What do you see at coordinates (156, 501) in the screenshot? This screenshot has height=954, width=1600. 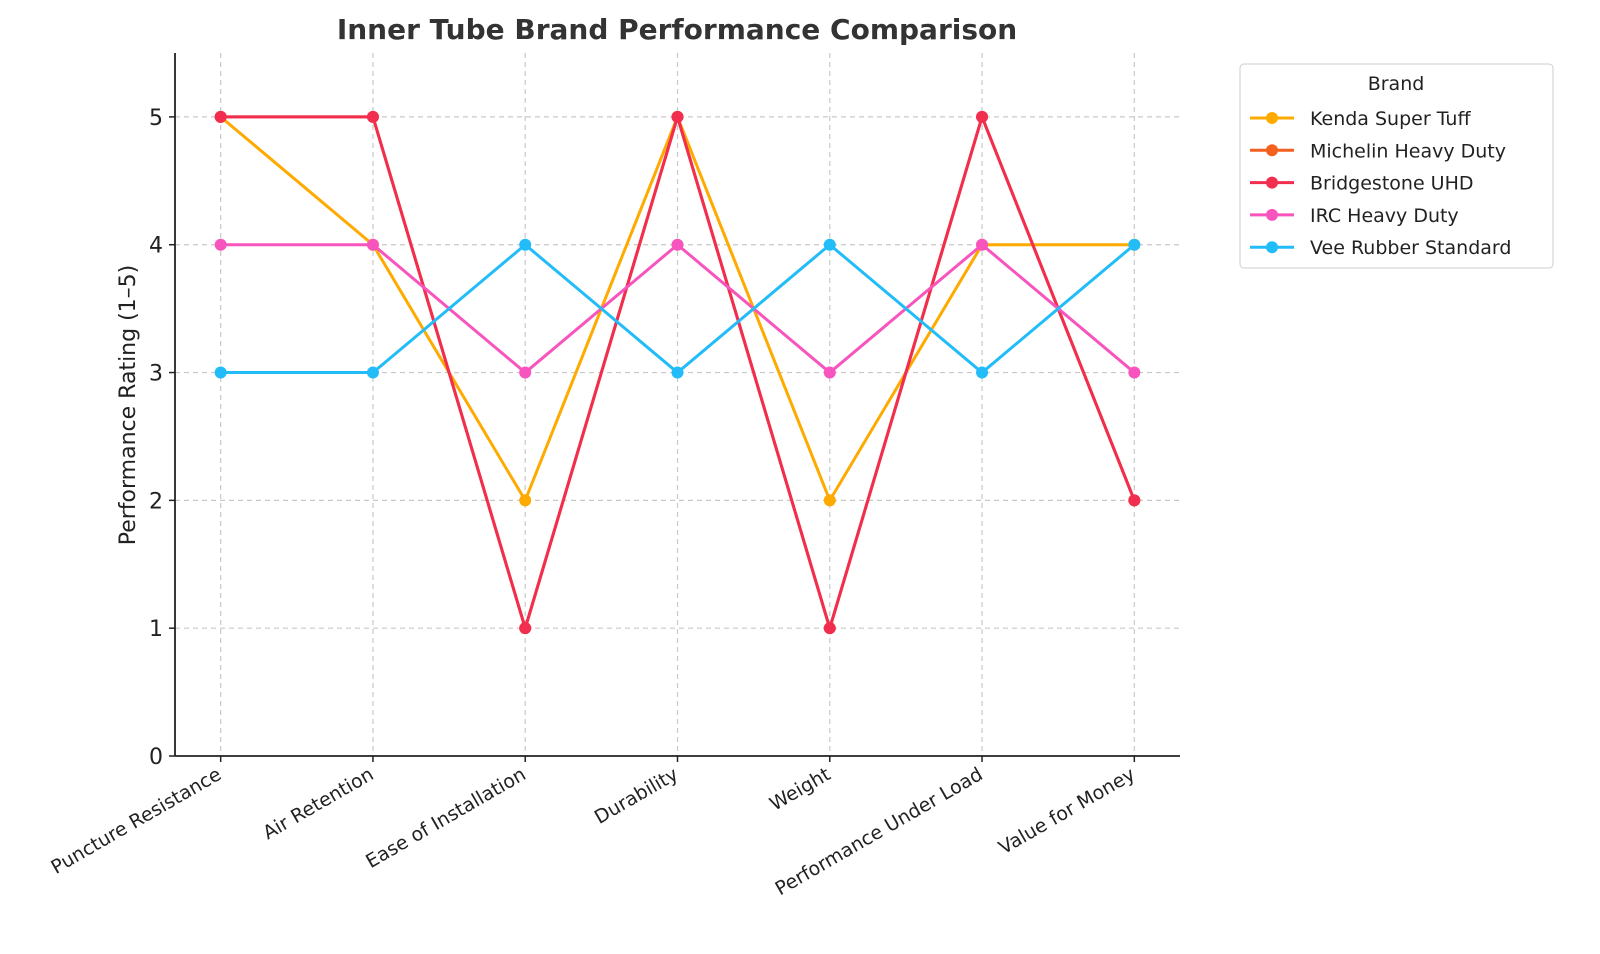 I see `y-tick-label: 2` at bounding box center [156, 501].